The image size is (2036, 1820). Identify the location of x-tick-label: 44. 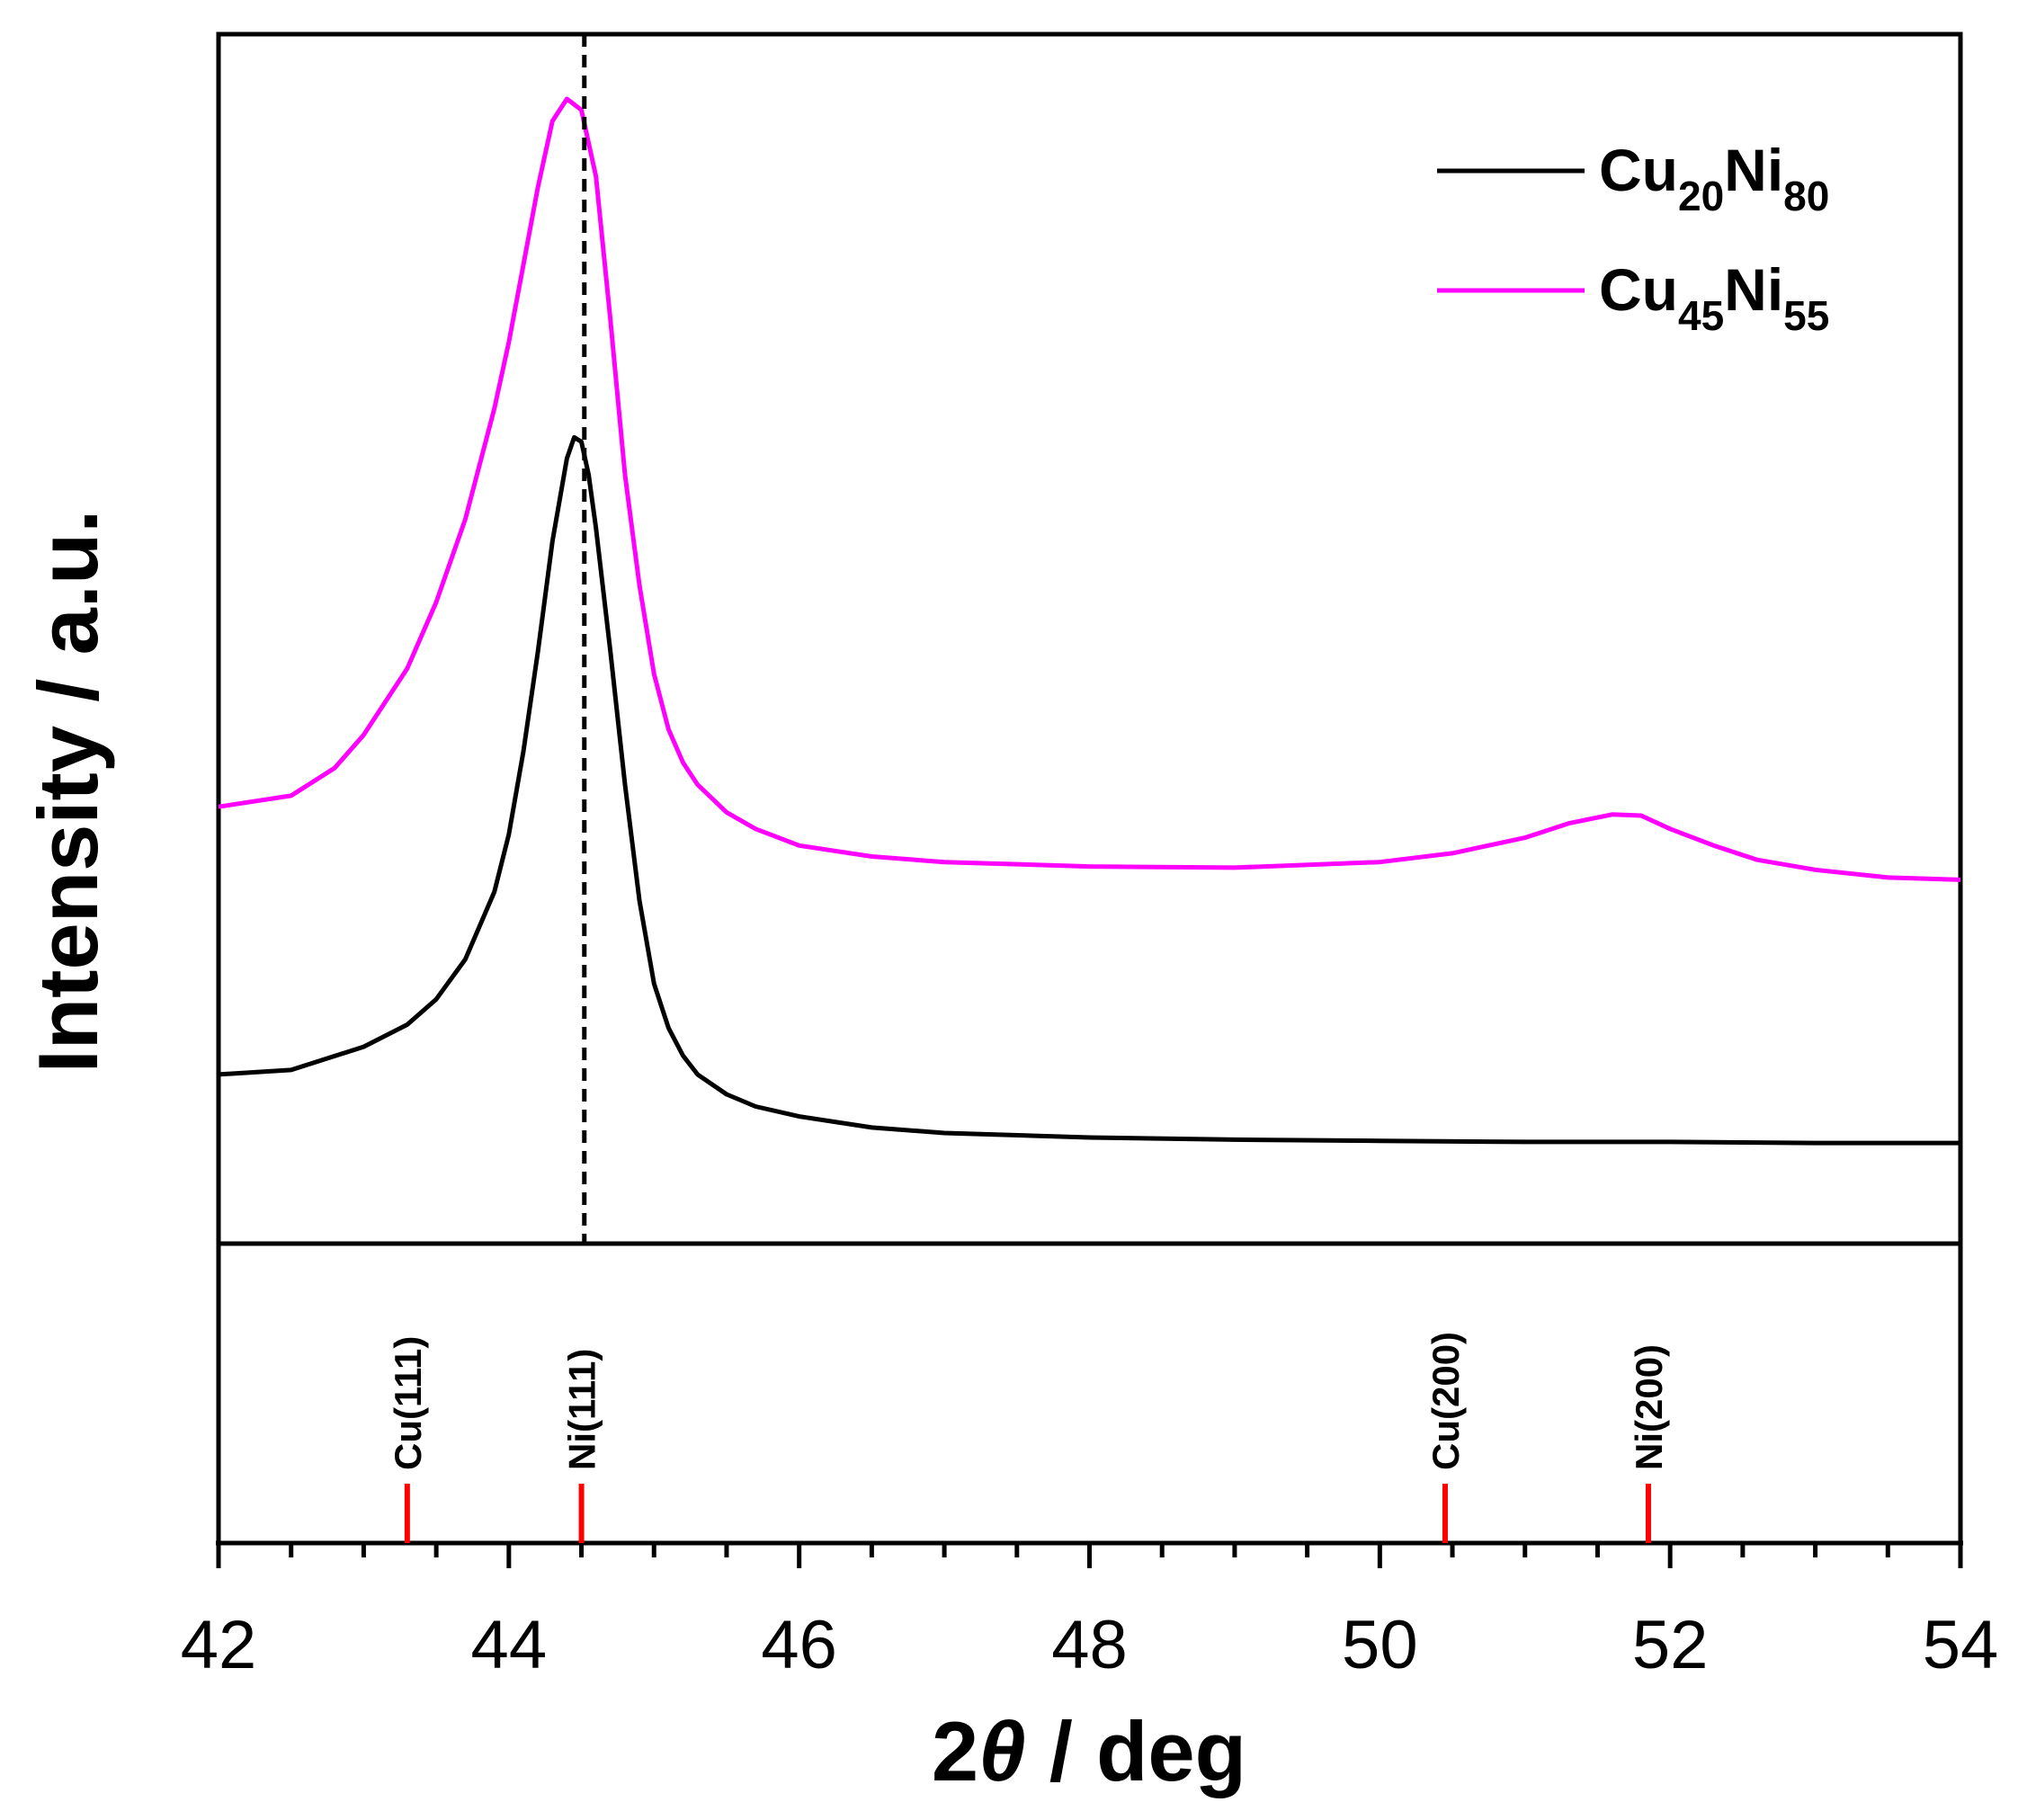
(509, 1645).